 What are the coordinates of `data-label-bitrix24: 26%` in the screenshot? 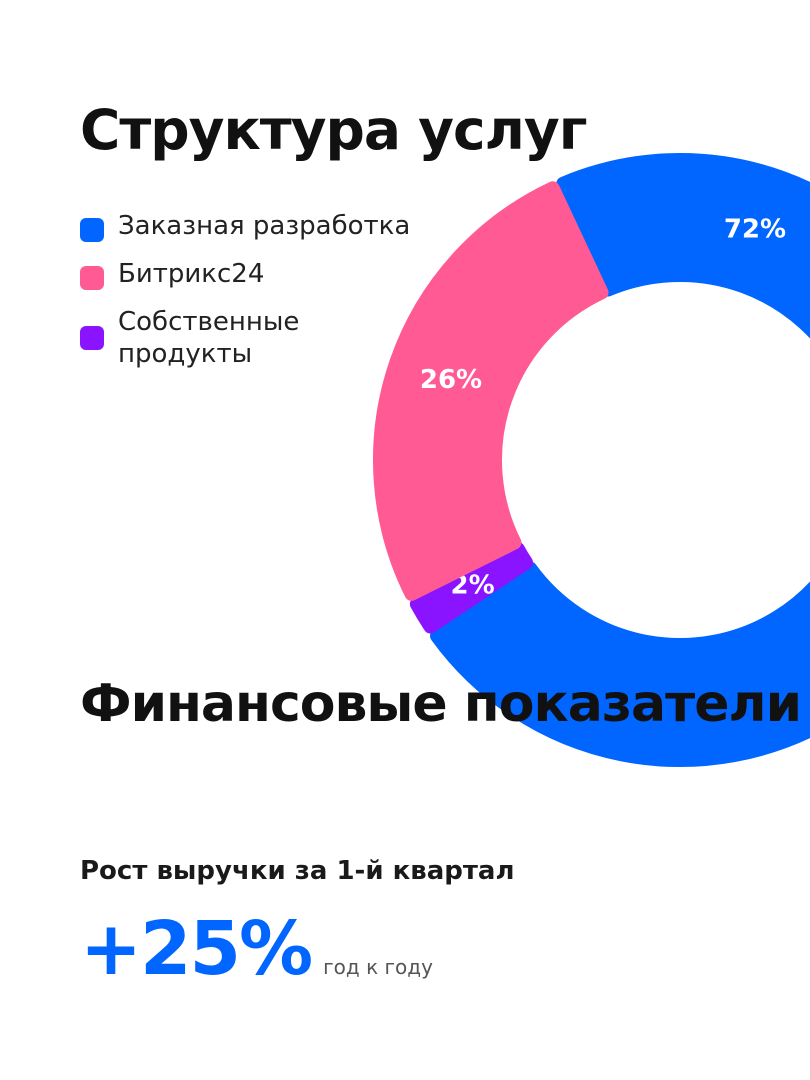 It's located at (451, 380).